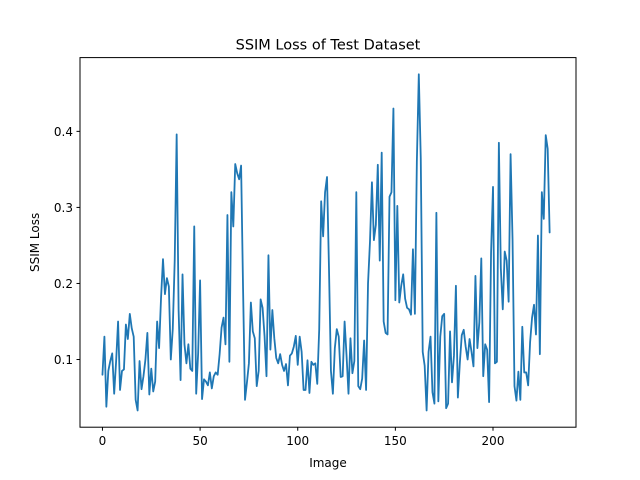  I want to click on x-axis: 0 50 100 150 200, so click(302, 437).